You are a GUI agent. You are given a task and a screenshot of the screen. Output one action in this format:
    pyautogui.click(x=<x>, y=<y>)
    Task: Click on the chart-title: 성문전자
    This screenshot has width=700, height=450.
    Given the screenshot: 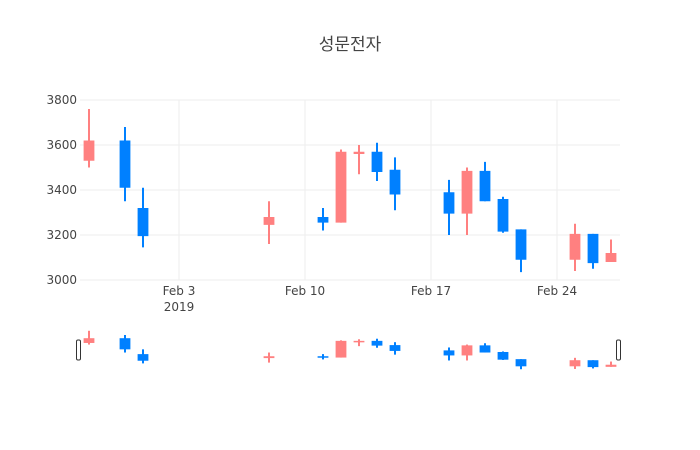 What is the action you would take?
    pyautogui.click(x=350, y=45)
    